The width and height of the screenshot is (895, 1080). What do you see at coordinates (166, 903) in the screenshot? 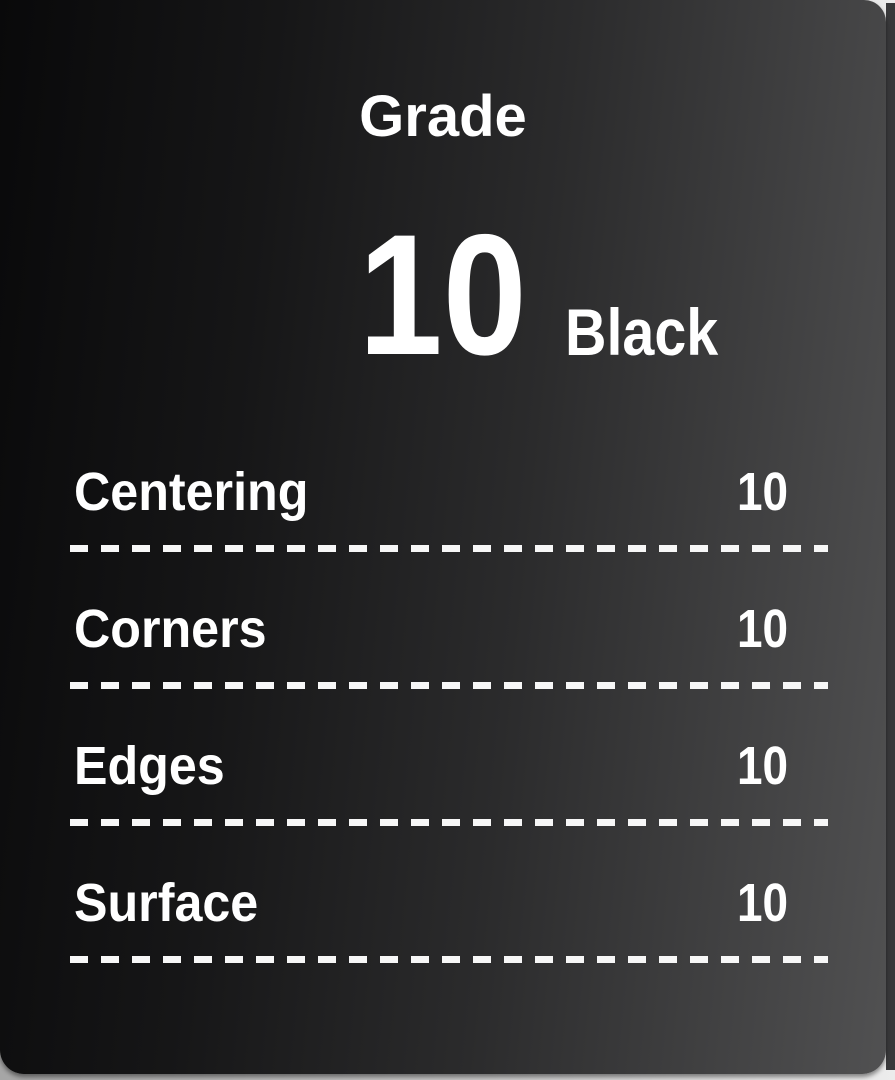
I see `subgrade-label: Surface` at bounding box center [166, 903].